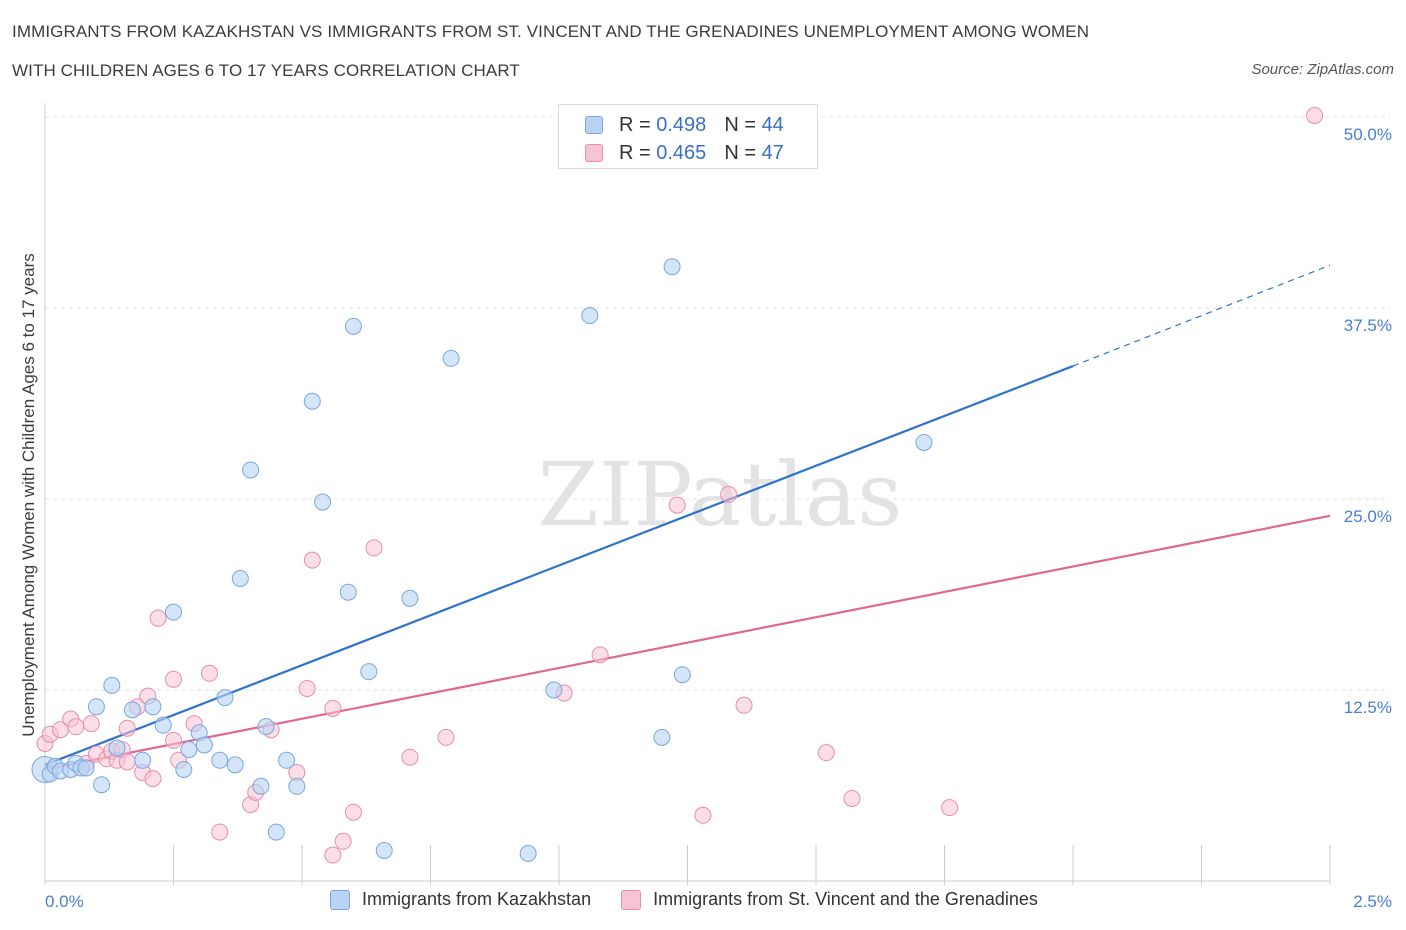 This screenshot has width=1406, height=930. I want to click on y-tick-label: 37.5%, so click(1368, 325).